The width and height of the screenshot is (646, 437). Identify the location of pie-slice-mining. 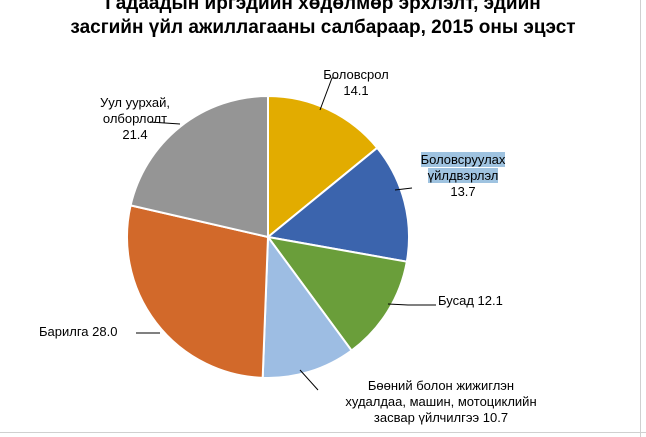
(199, 166).